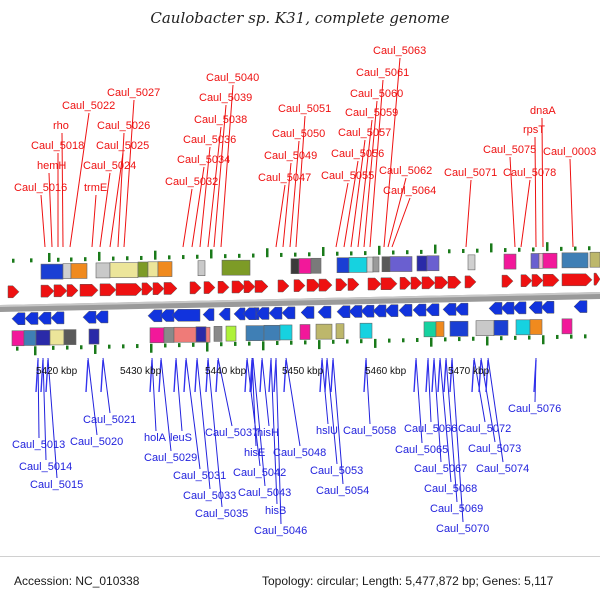 Image resolution: width=600 pixels, height=600 pixels. Describe the element at coordinates (58, 146) in the screenshot. I see `gene-label: Caul_5018` at that location.